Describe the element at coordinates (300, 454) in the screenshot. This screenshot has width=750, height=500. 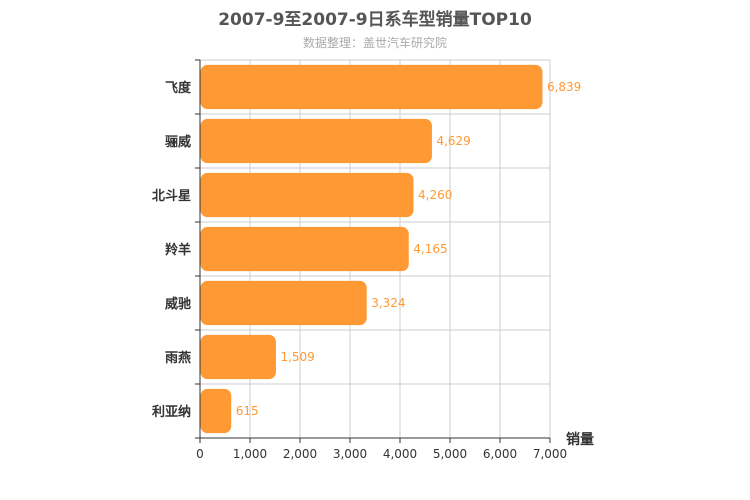
I see `x-tick-label: 2,000` at that location.